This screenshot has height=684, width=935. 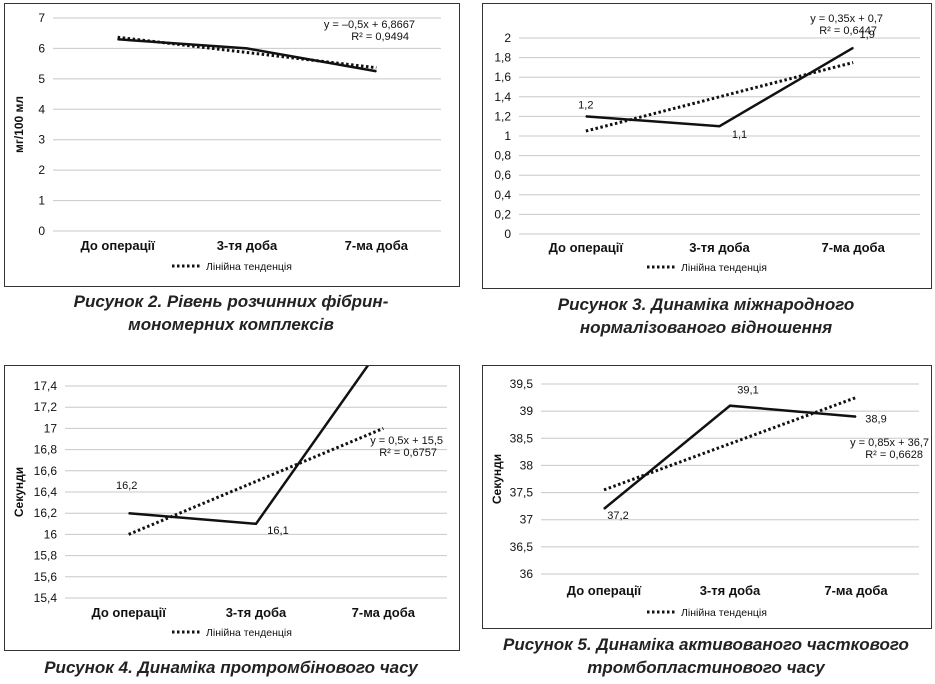 I want to click on caption-fig5-line2: тромбопластинового часу, so click(x=706, y=667).